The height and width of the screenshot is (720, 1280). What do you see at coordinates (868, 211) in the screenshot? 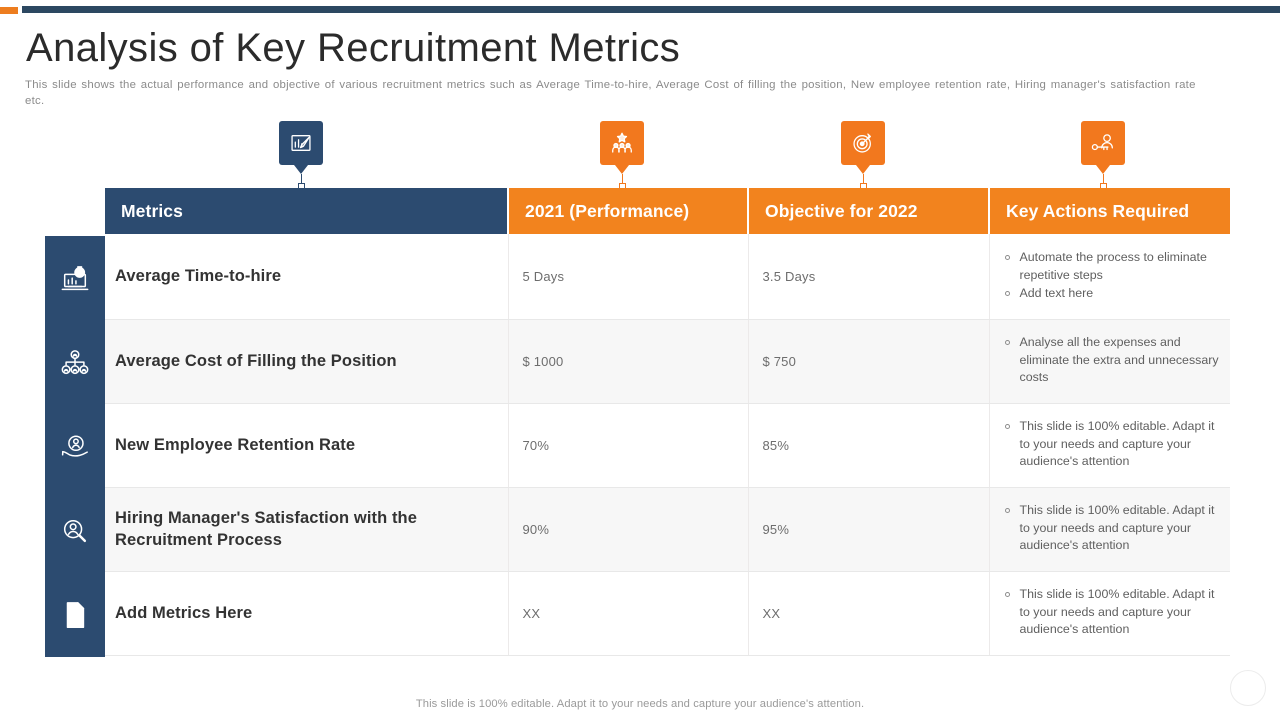
I see `column-header-objective: Objective for 2022` at bounding box center [868, 211].